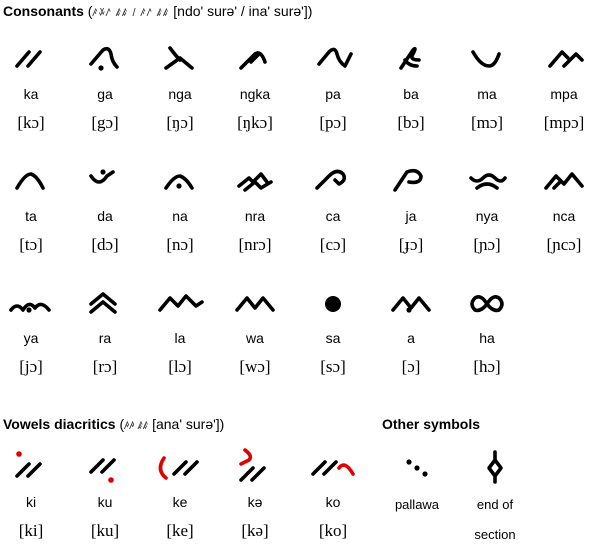  Describe the element at coordinates (31, 366) in the screenshot. I see `consonant-ipa: [jɔ]` at that location.